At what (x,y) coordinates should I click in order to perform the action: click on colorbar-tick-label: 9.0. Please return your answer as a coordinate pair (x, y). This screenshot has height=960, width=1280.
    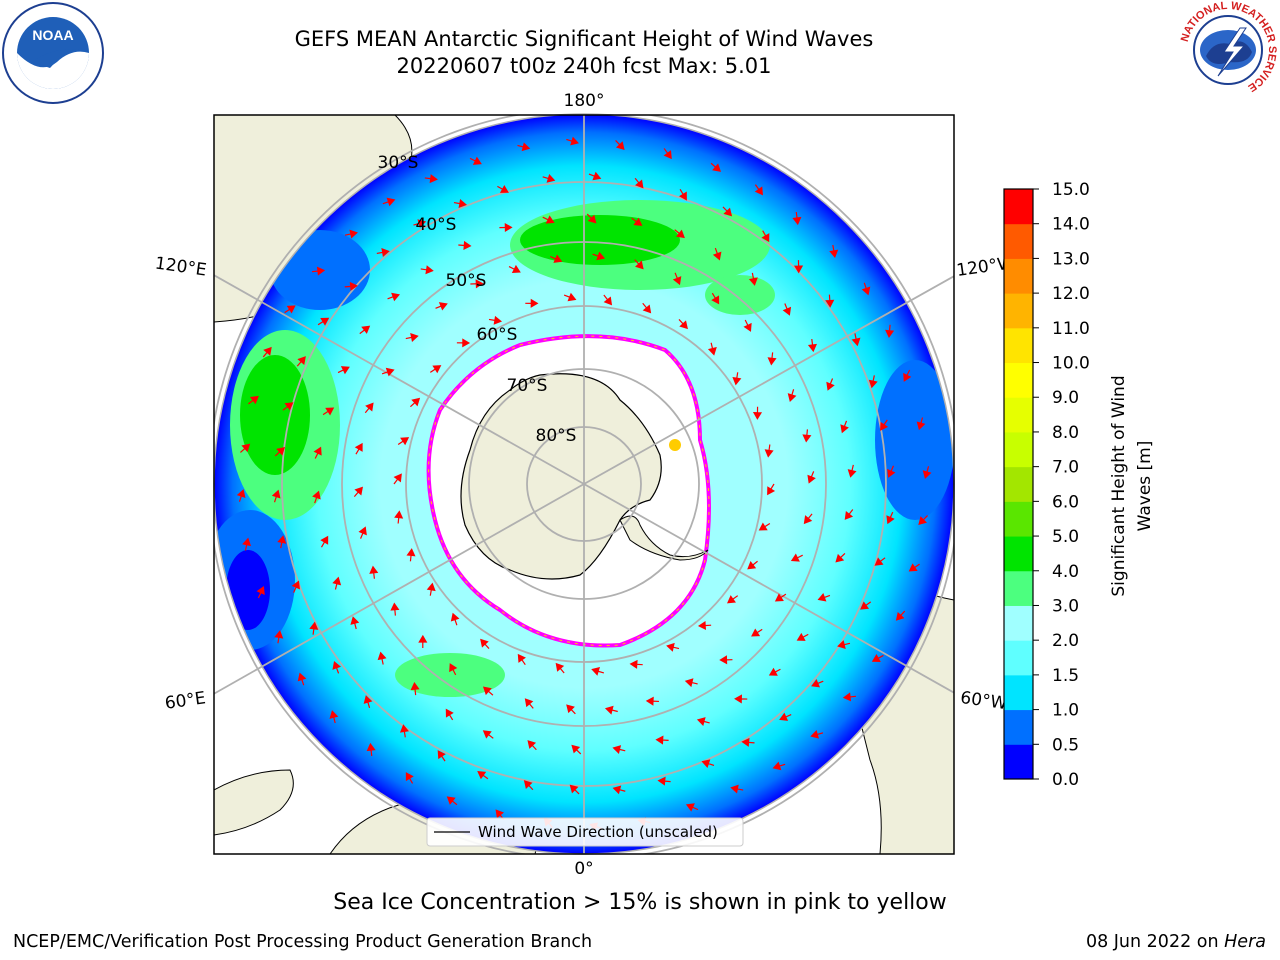
    Looking at the image, I should click on (1065, 398).